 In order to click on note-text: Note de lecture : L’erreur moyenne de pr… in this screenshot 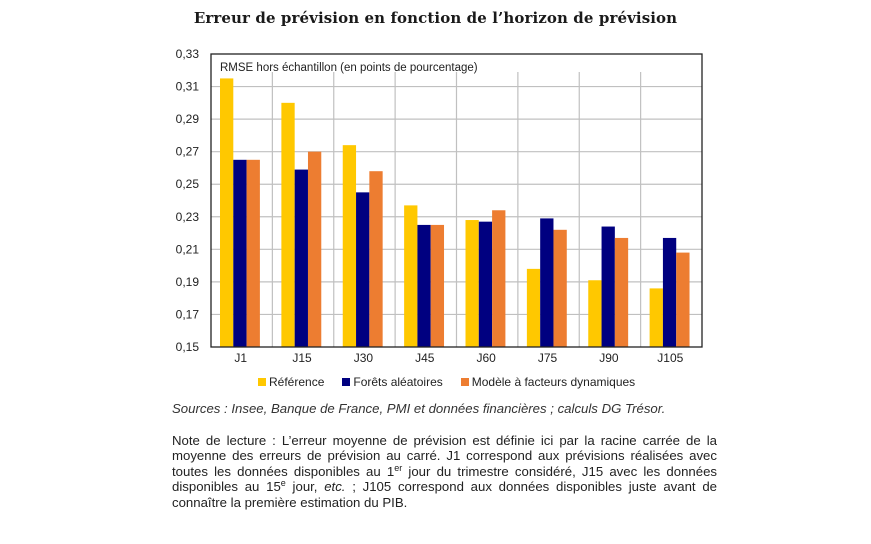, I will do `click(444, 456)`.